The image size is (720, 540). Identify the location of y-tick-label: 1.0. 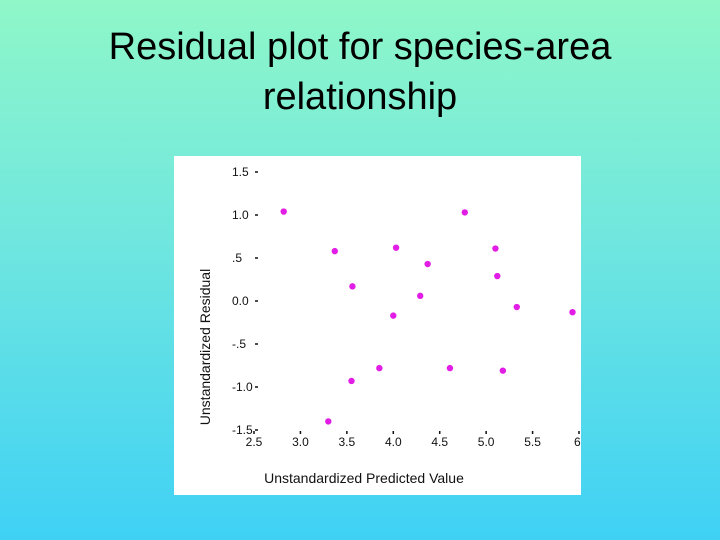
(240, 215).